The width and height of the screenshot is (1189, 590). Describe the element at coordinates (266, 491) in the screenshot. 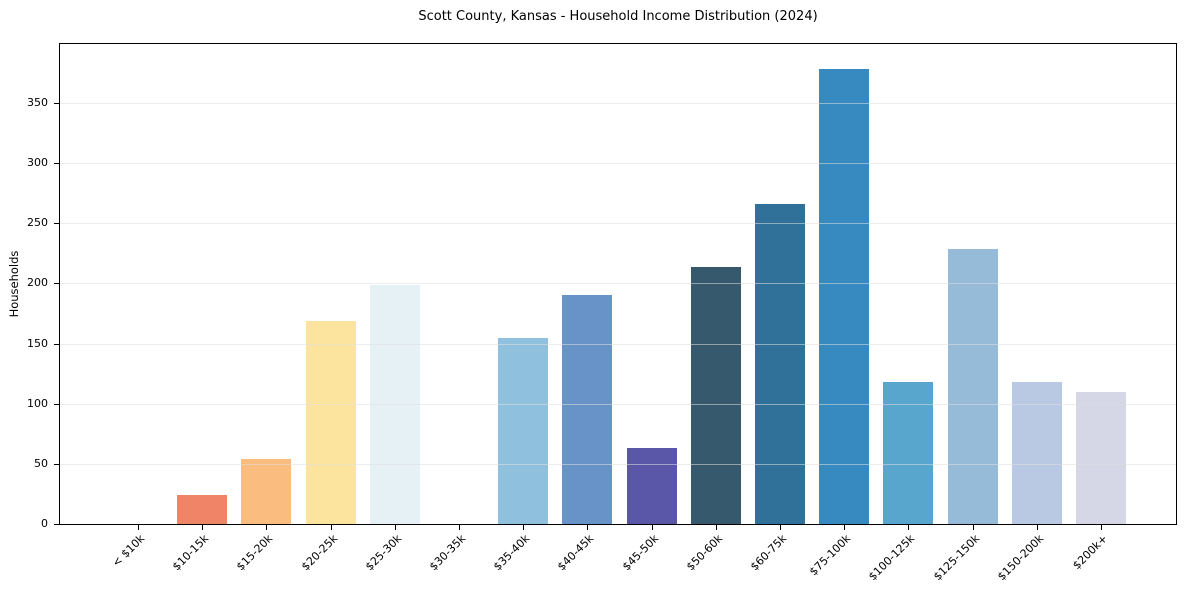

I see `bar-$15-20k` at that location.